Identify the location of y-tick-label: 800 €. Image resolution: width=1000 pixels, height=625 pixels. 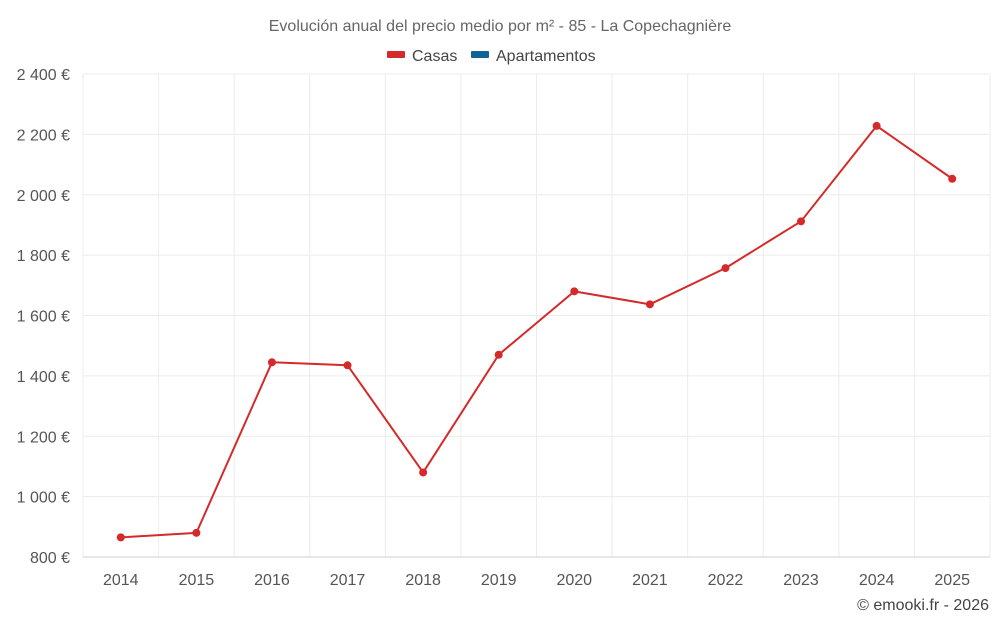
(50, 558).